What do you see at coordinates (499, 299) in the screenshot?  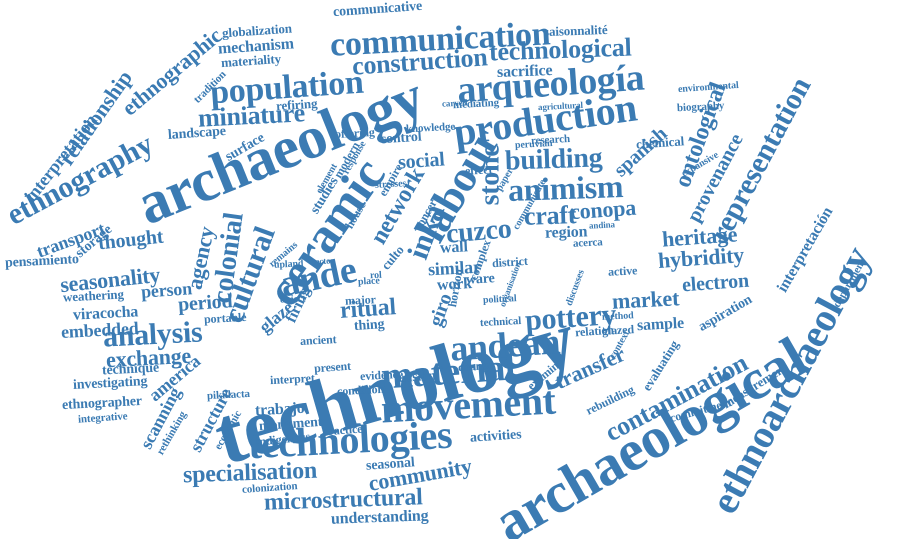 I see `word-political: political` at bounding box center [499, 299].